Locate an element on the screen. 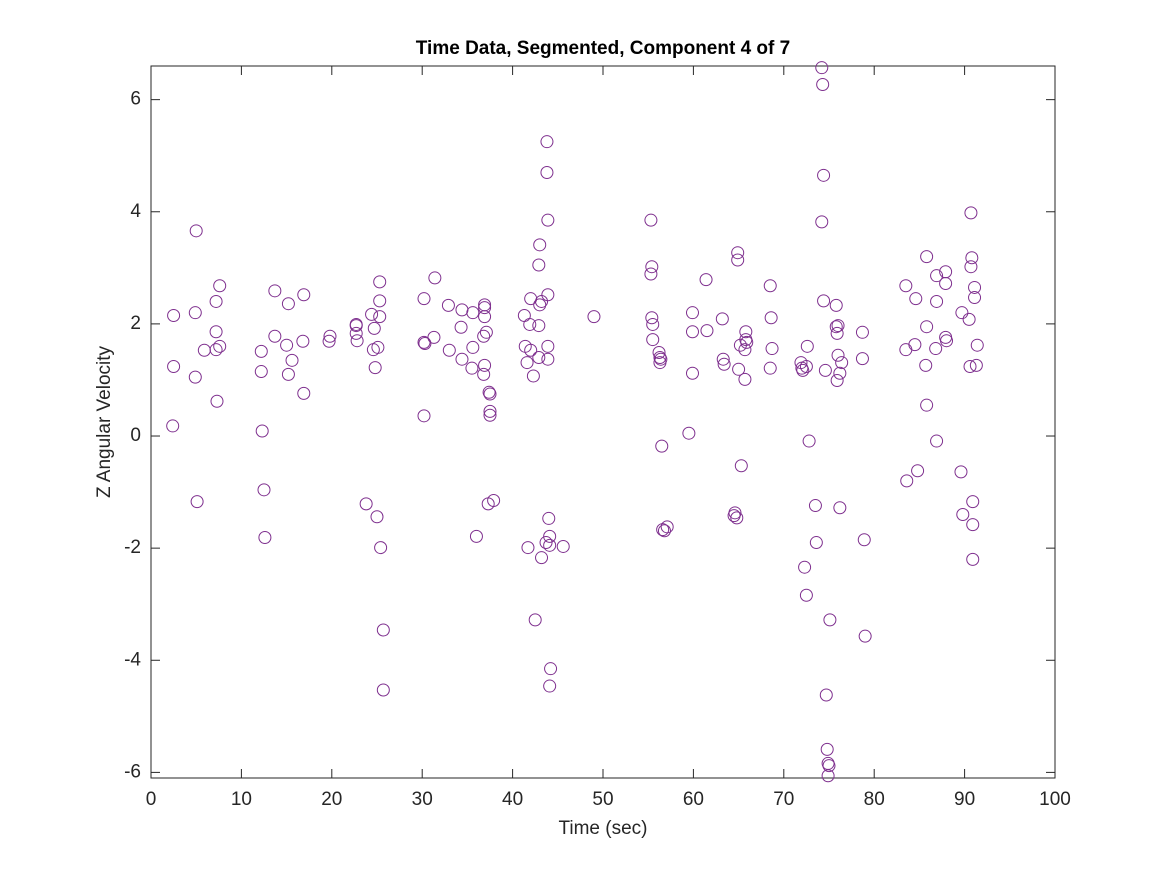 This screenshot has height=875, width=1167. x-tick-label: 50 is located at coordinates (602, 799).